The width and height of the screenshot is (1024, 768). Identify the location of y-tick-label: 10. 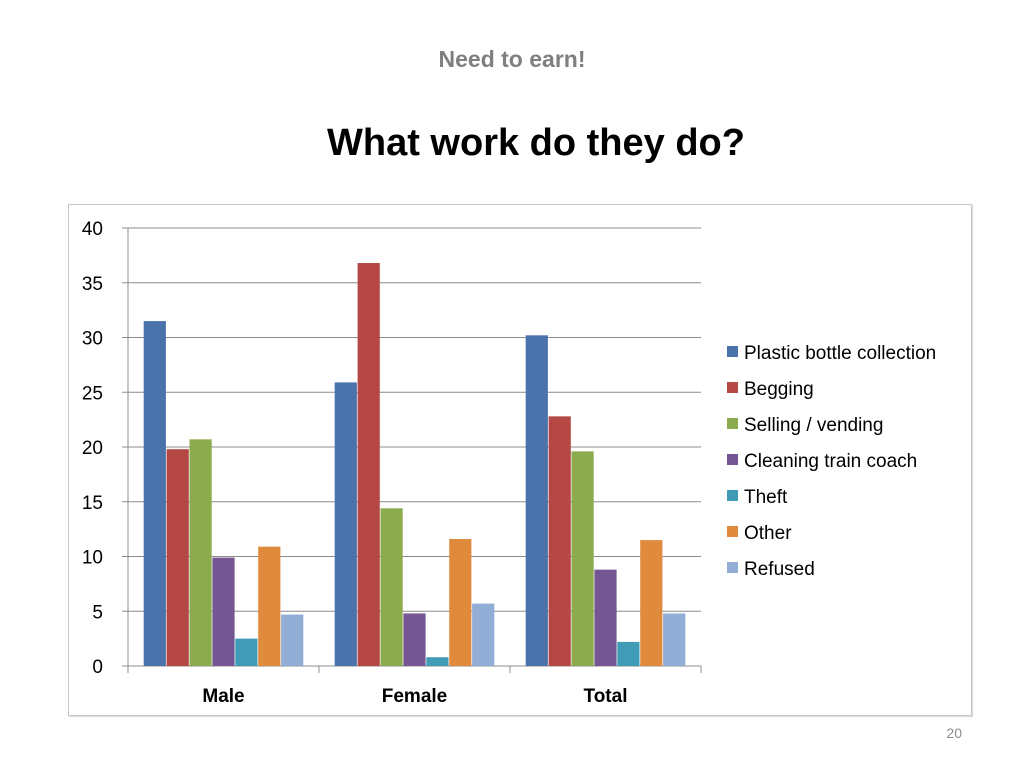
(92, 558).